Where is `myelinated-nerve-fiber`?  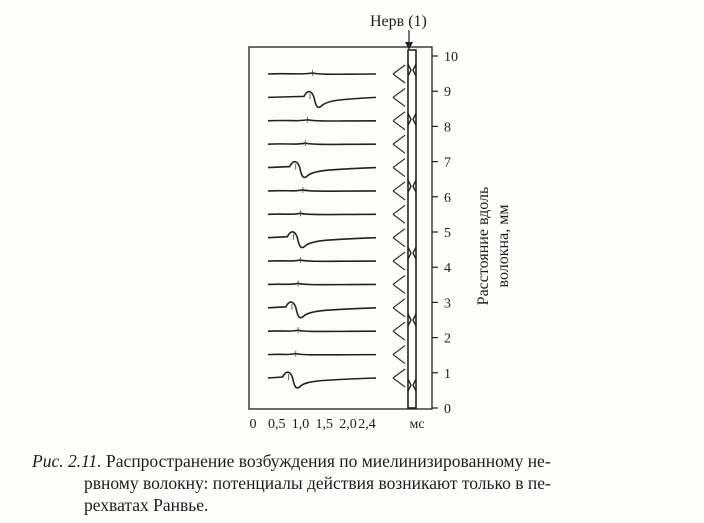
myelinated-nerve-fiber is located at coordinates (404, 229).